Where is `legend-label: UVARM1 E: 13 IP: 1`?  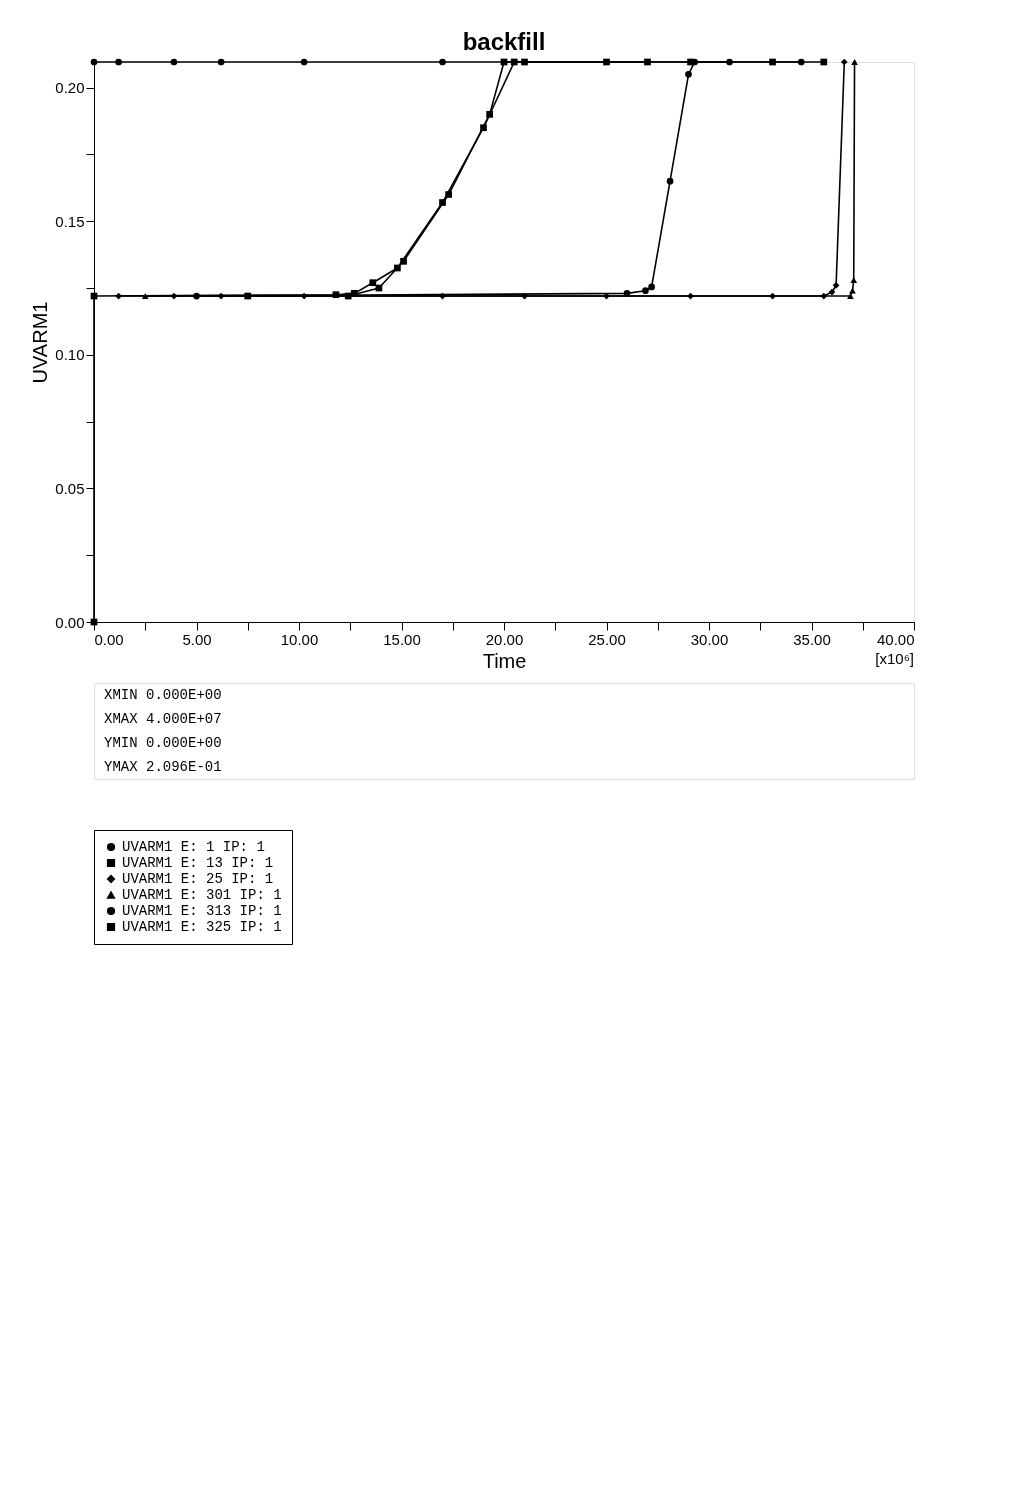
legend-label: UVARM1 E: 13 IP: 1 is located at coordinates (198, 863).